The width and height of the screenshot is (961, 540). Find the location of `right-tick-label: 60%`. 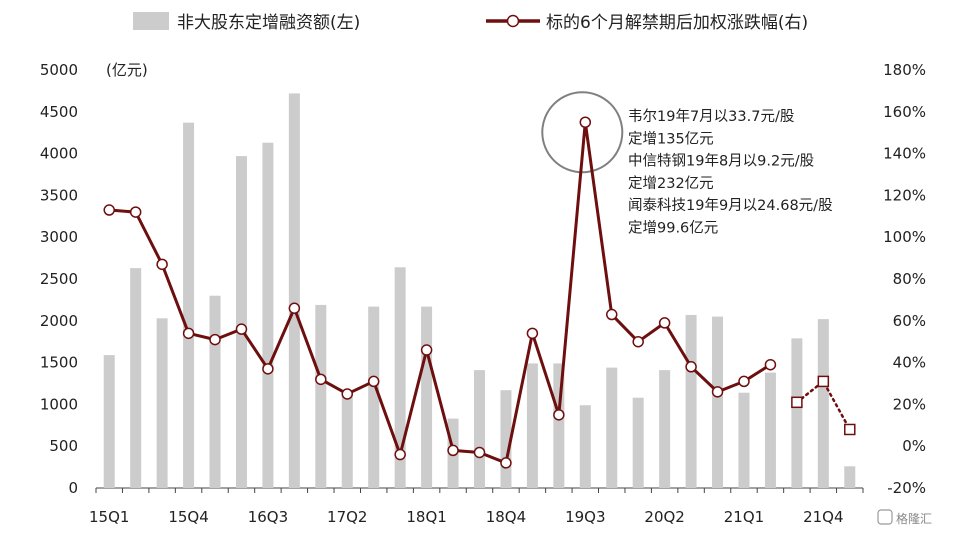

right-tick-label: 60% is located at coordinates (909, 321).